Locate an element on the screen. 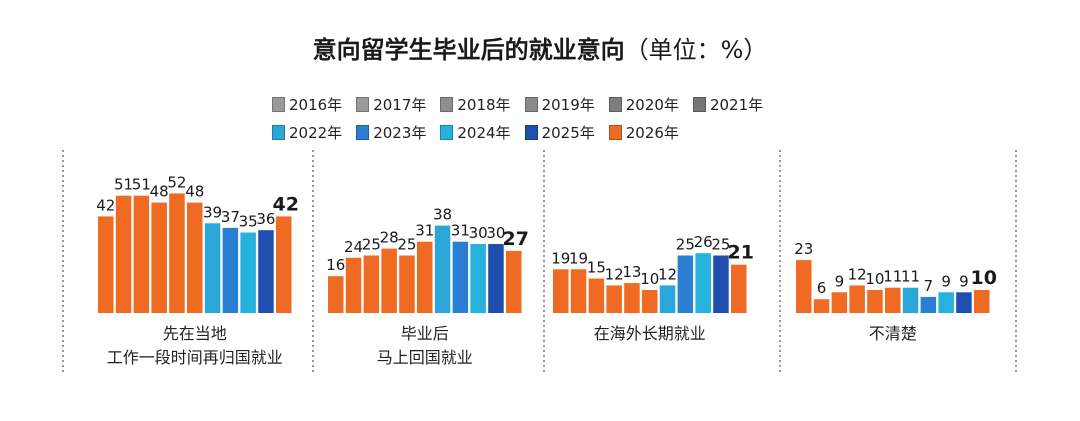 The image size is (1080, 421). chart-title: 意向留学生毕业后的就业意向（单位：%） is located at coordinates (540, 47).